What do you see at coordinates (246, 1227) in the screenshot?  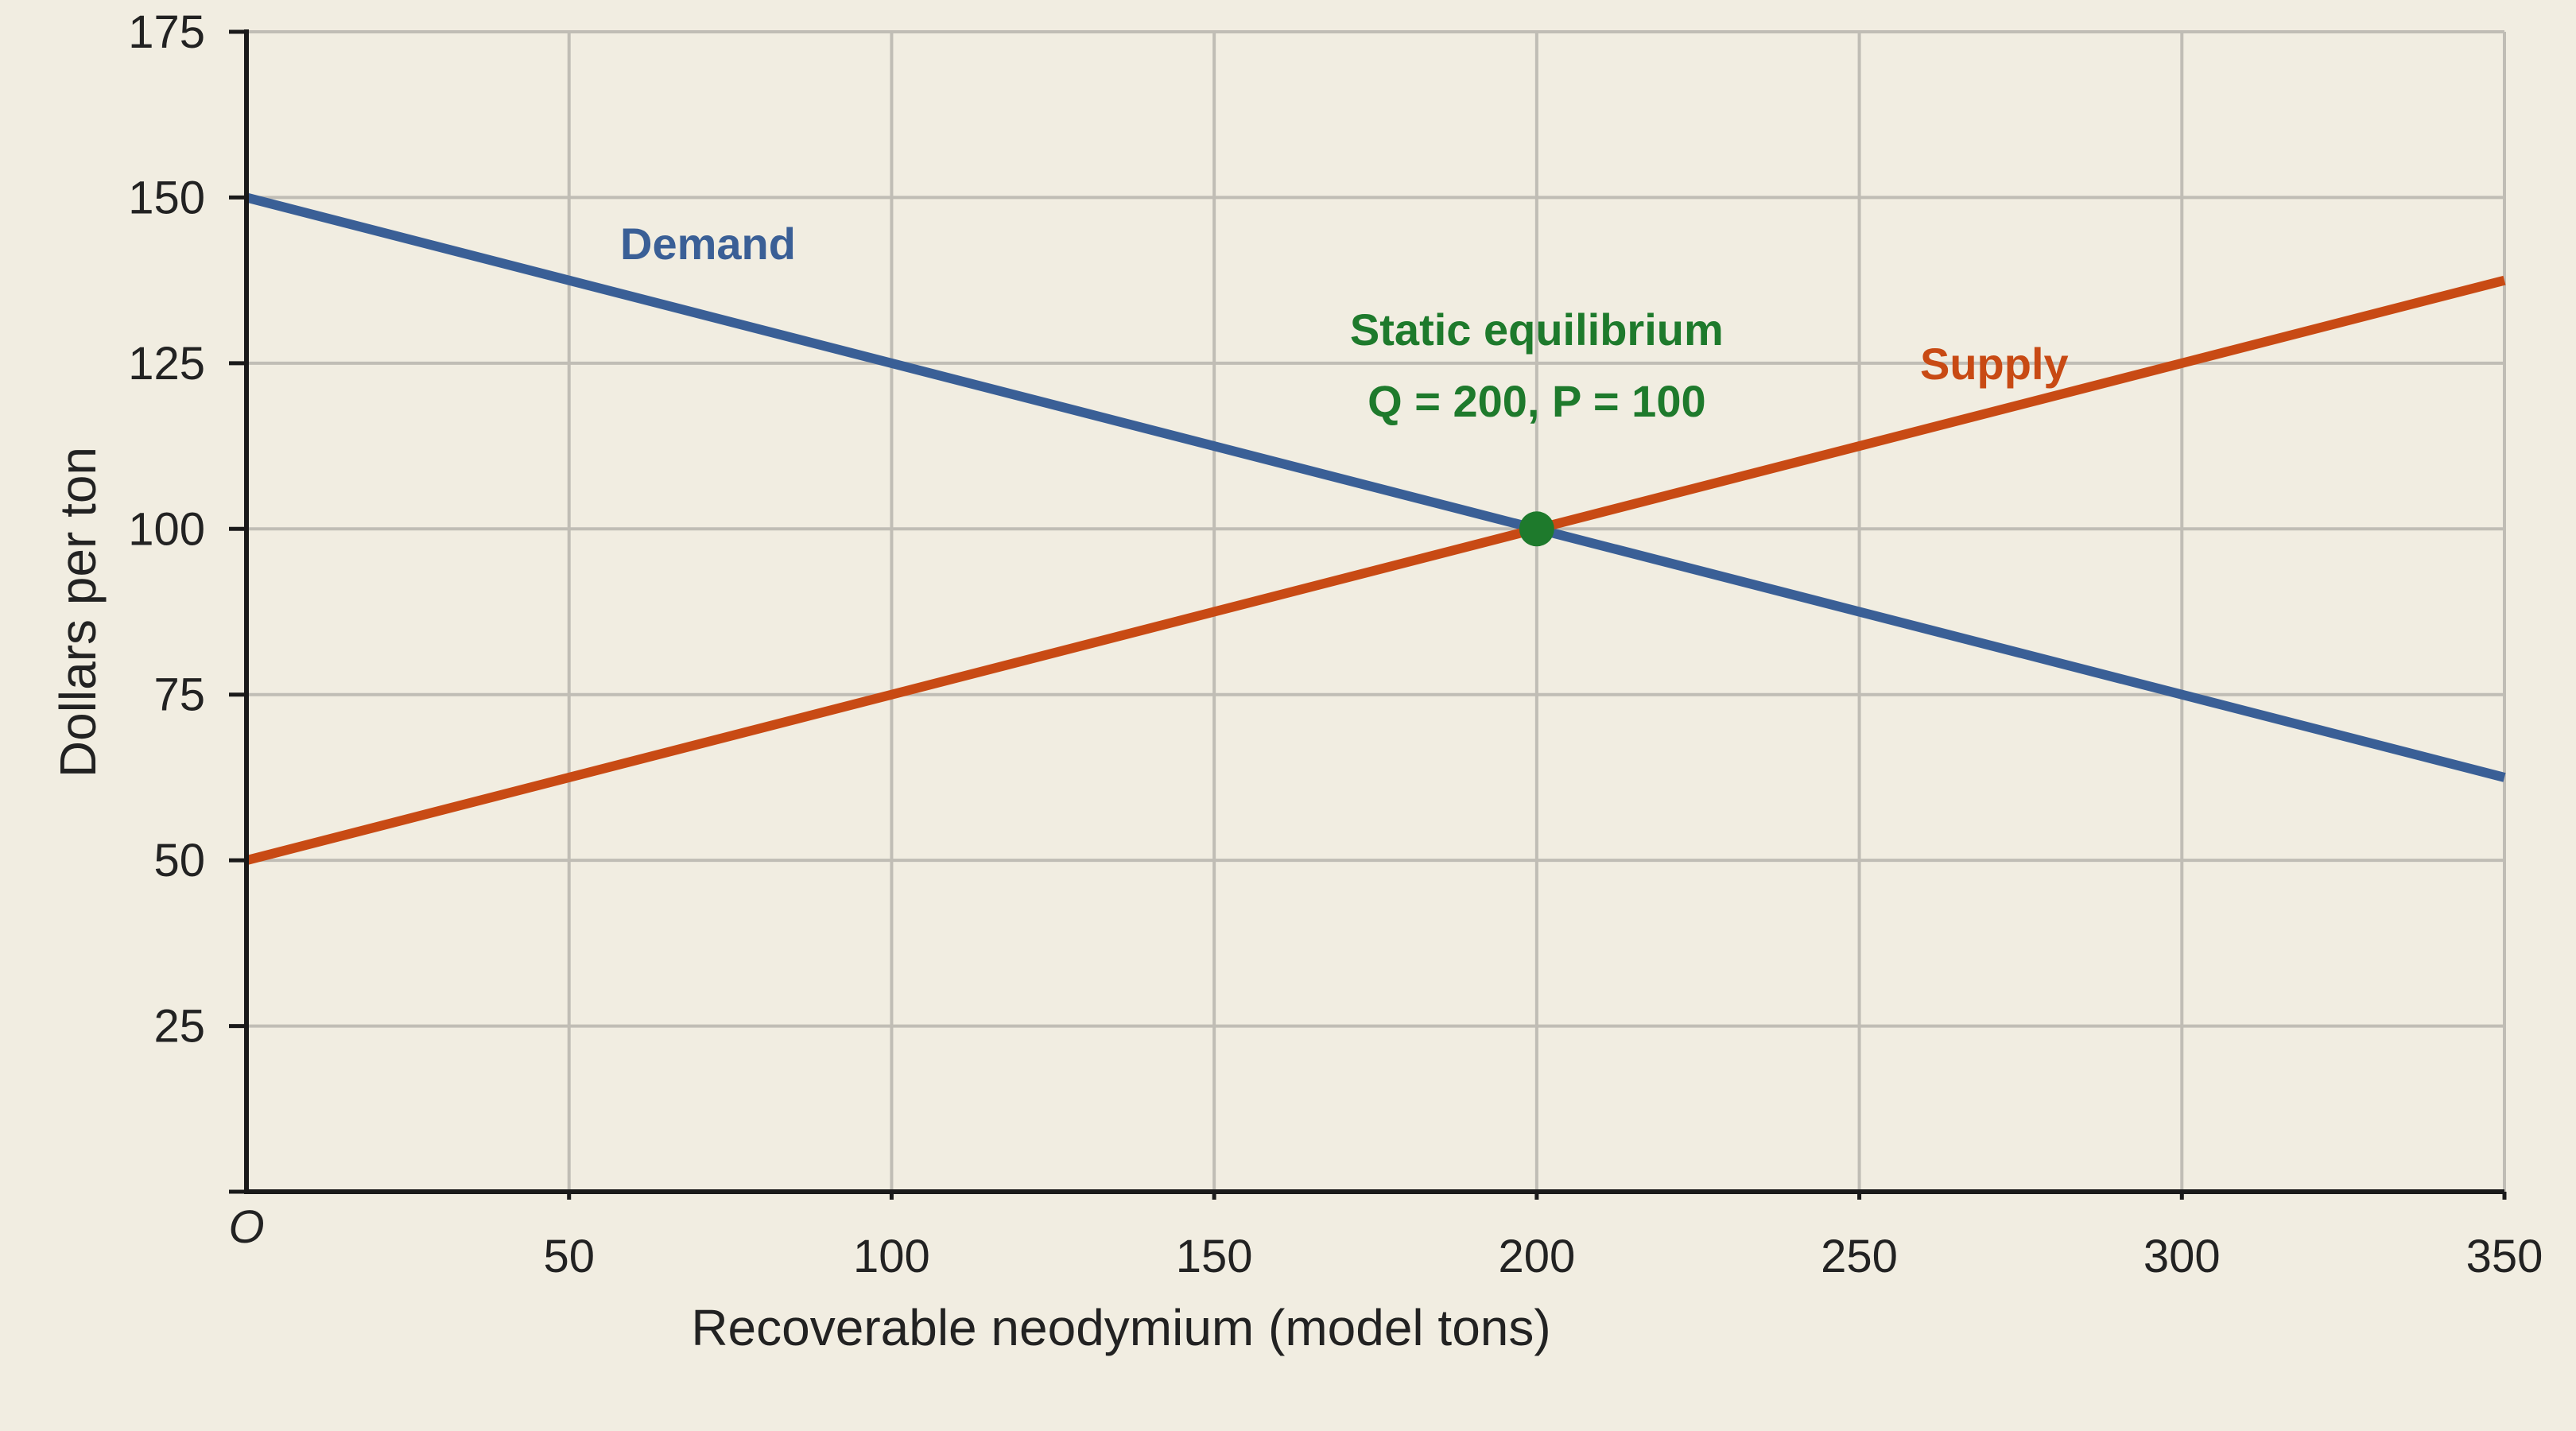 I see `origin-label: O` at bounding box center [246, 1227].